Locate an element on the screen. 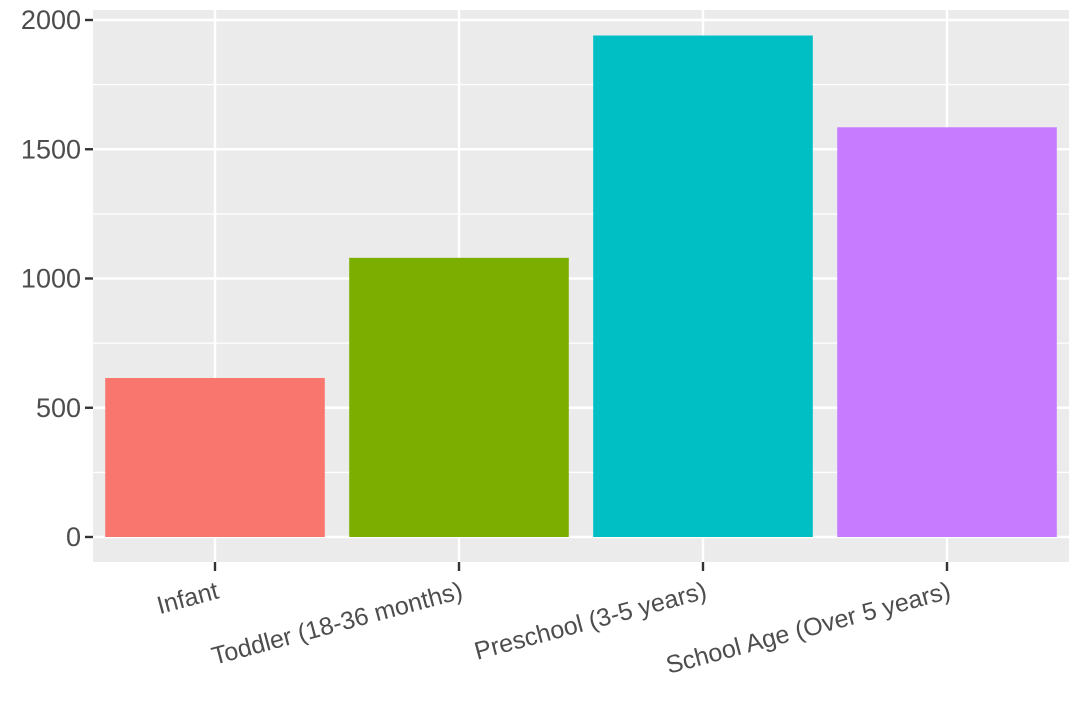 Image resolution: width=1077 pixels, height=717 pixels. y-tick-label: 0 is located at coordinates (73, 537).